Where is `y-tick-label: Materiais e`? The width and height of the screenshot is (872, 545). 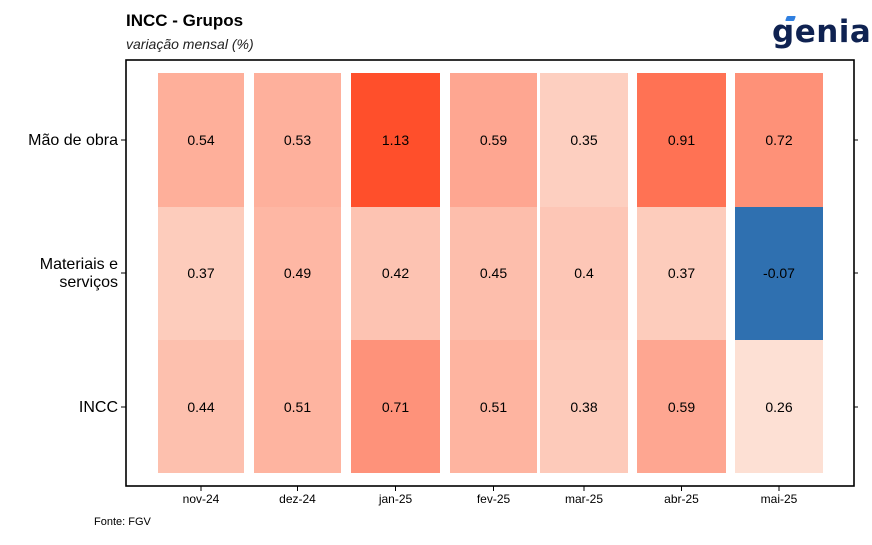 y-tick-label: Materiais e is located at coordinates (79, 264).